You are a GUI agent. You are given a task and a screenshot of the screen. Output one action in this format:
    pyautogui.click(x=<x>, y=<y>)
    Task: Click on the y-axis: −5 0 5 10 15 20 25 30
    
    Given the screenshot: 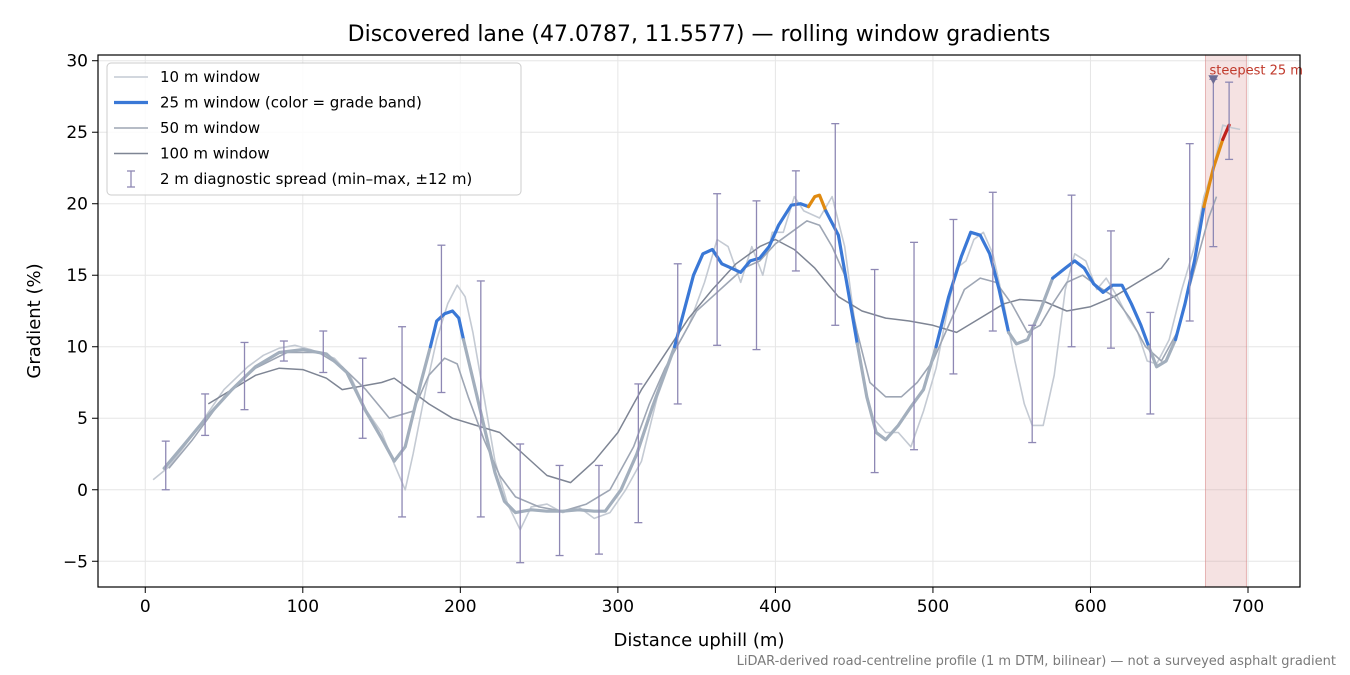 What is the action you would take?
    pyautogui.click(x=80, y=312)
    